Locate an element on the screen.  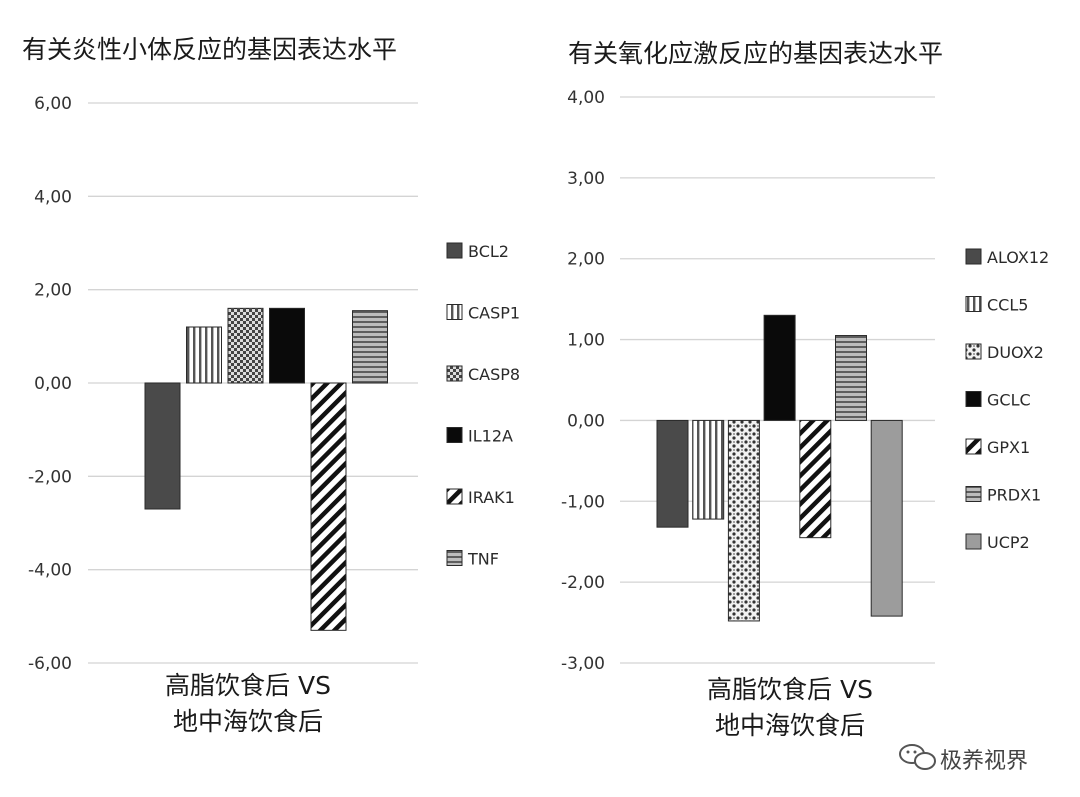
legend-label-prdx1: PRDX1 is located at coordinates (1014, 495).